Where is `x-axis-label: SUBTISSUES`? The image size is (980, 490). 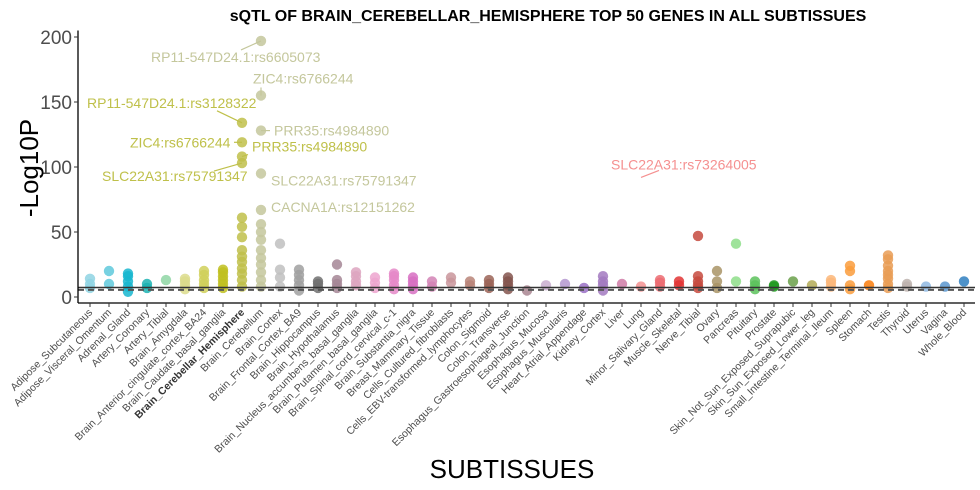
x-axis-label: SUBTISSUES is located at coordinates (512, 469).